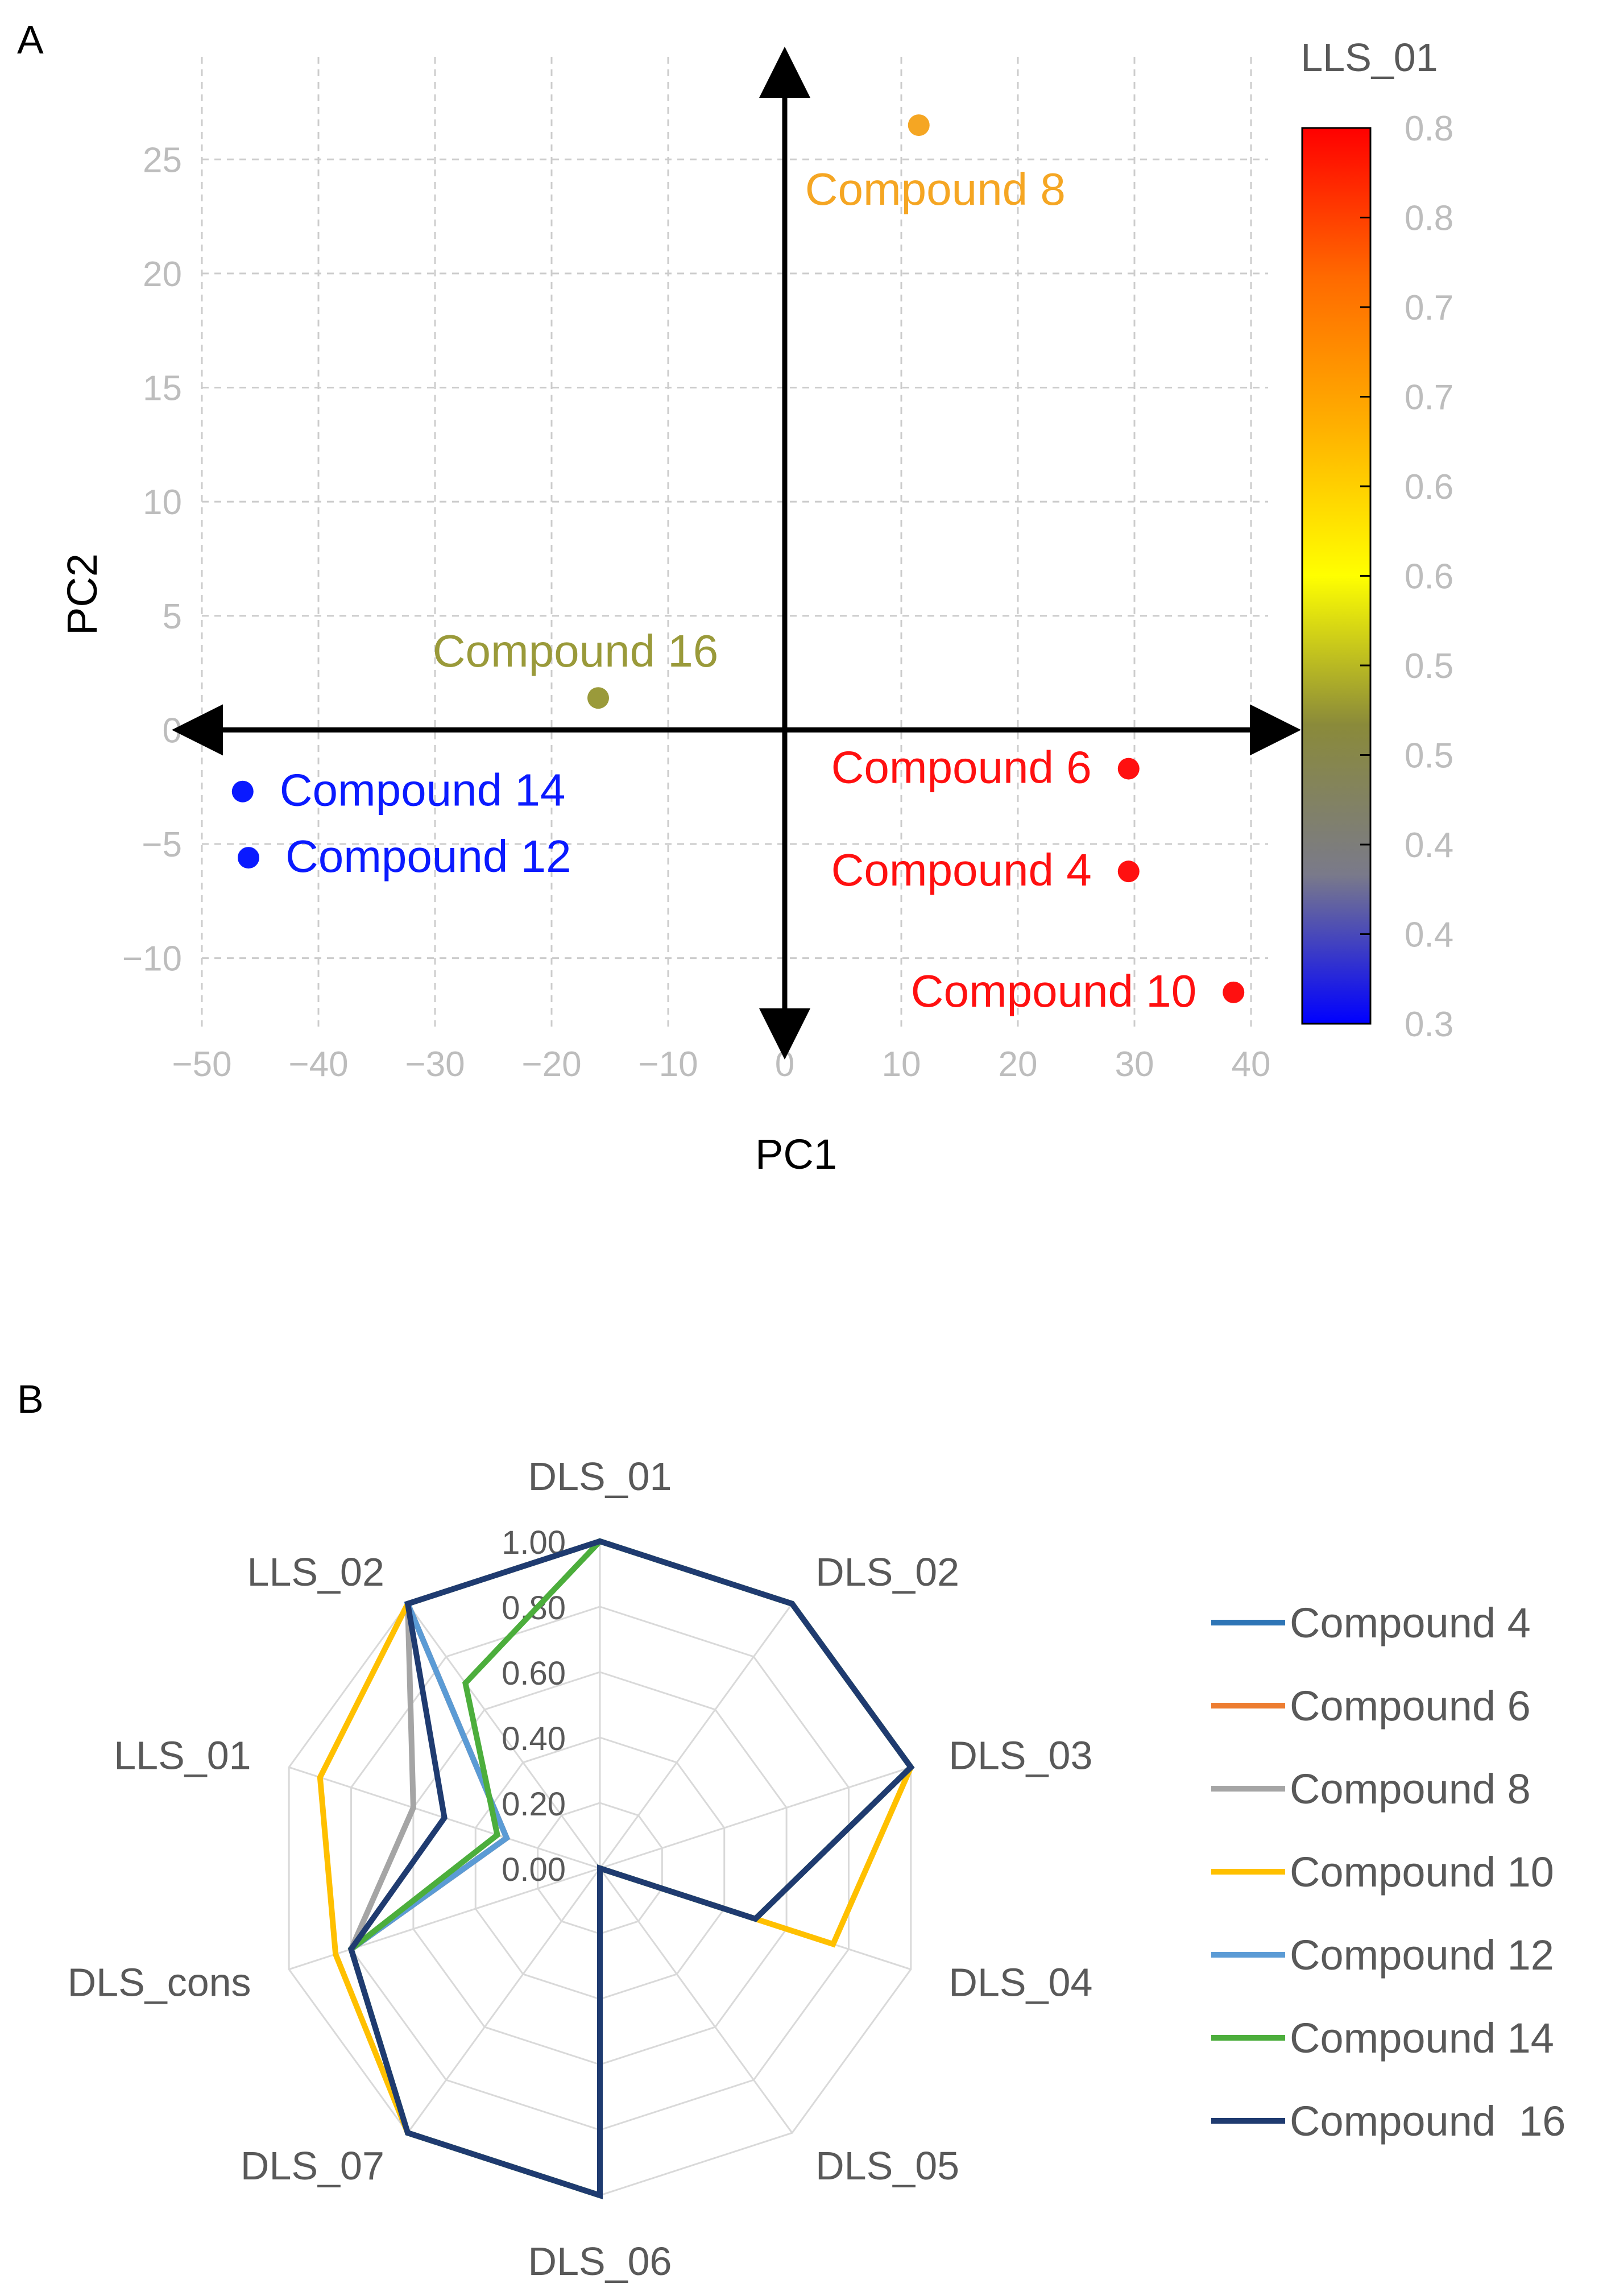 The height and width of the screenshot is (2296, 1603). Describe the element at coordinates (1377, 576) in the screenshot. I see `colorbar: 0.8 0.8 0.7 0.7 0.6 0.6 0.5 0.5 0.4 0.4 0.3` at that location.